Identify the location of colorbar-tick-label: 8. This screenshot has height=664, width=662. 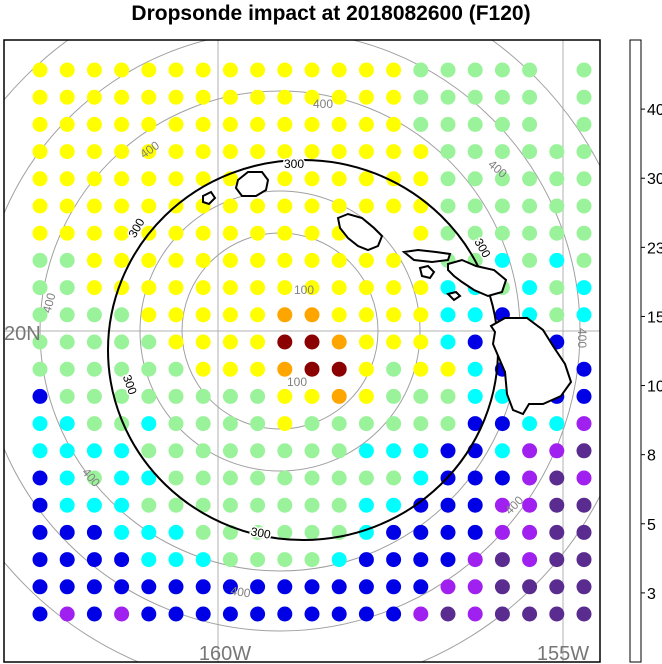
(651, 456).